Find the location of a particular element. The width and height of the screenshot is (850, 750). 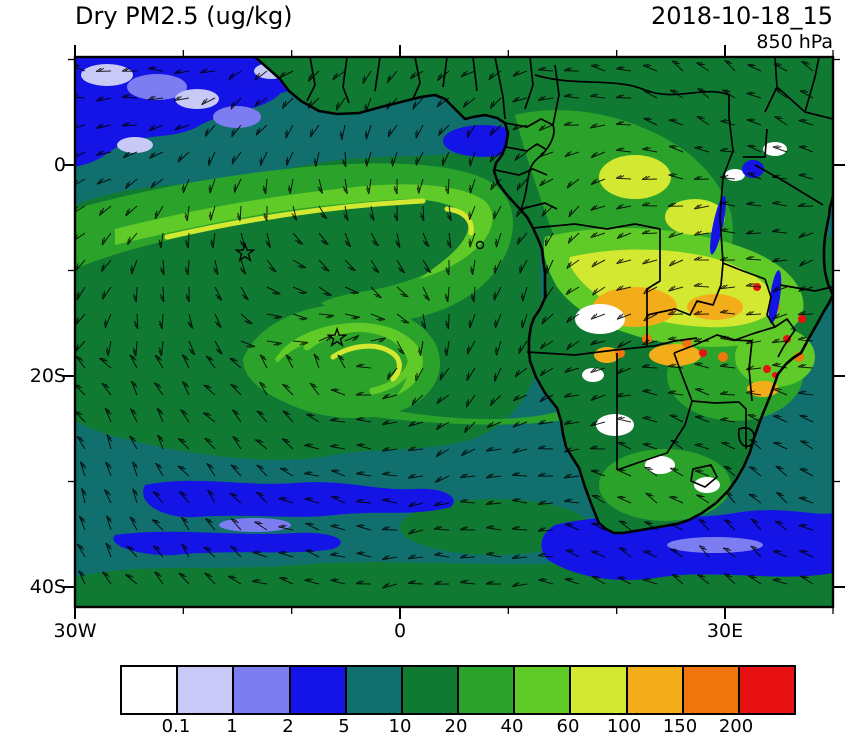

colorbar-tick-label: 0.1 is located at coordinates (176, 726).